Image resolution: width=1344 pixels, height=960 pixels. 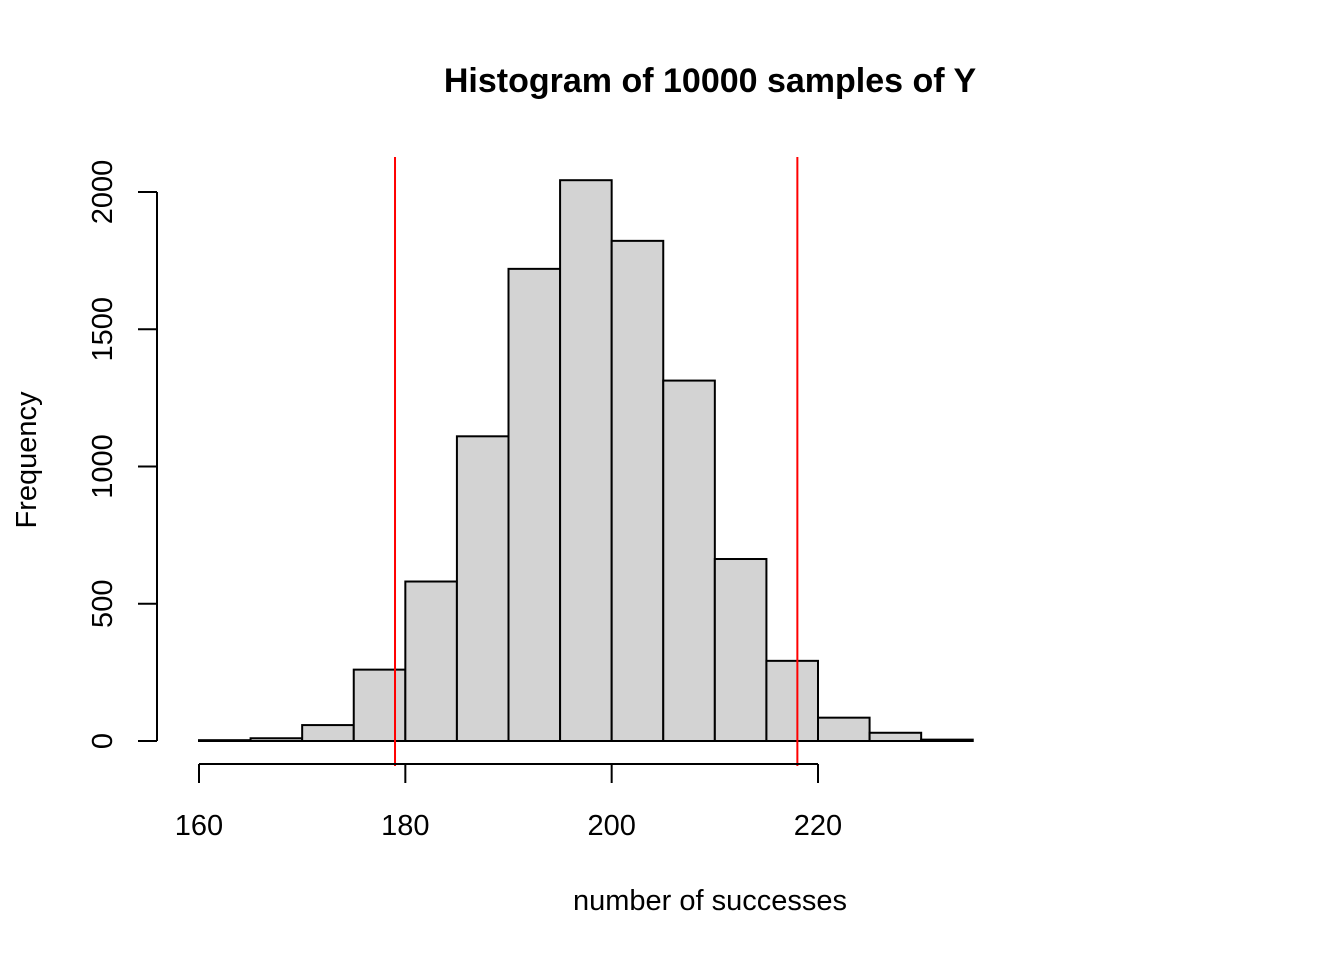 What do you see at coordinates (122, 454) in the screenshot?
I see `y-axis: 0 500 1000 1500 2000` at bounding box center [122, 454].